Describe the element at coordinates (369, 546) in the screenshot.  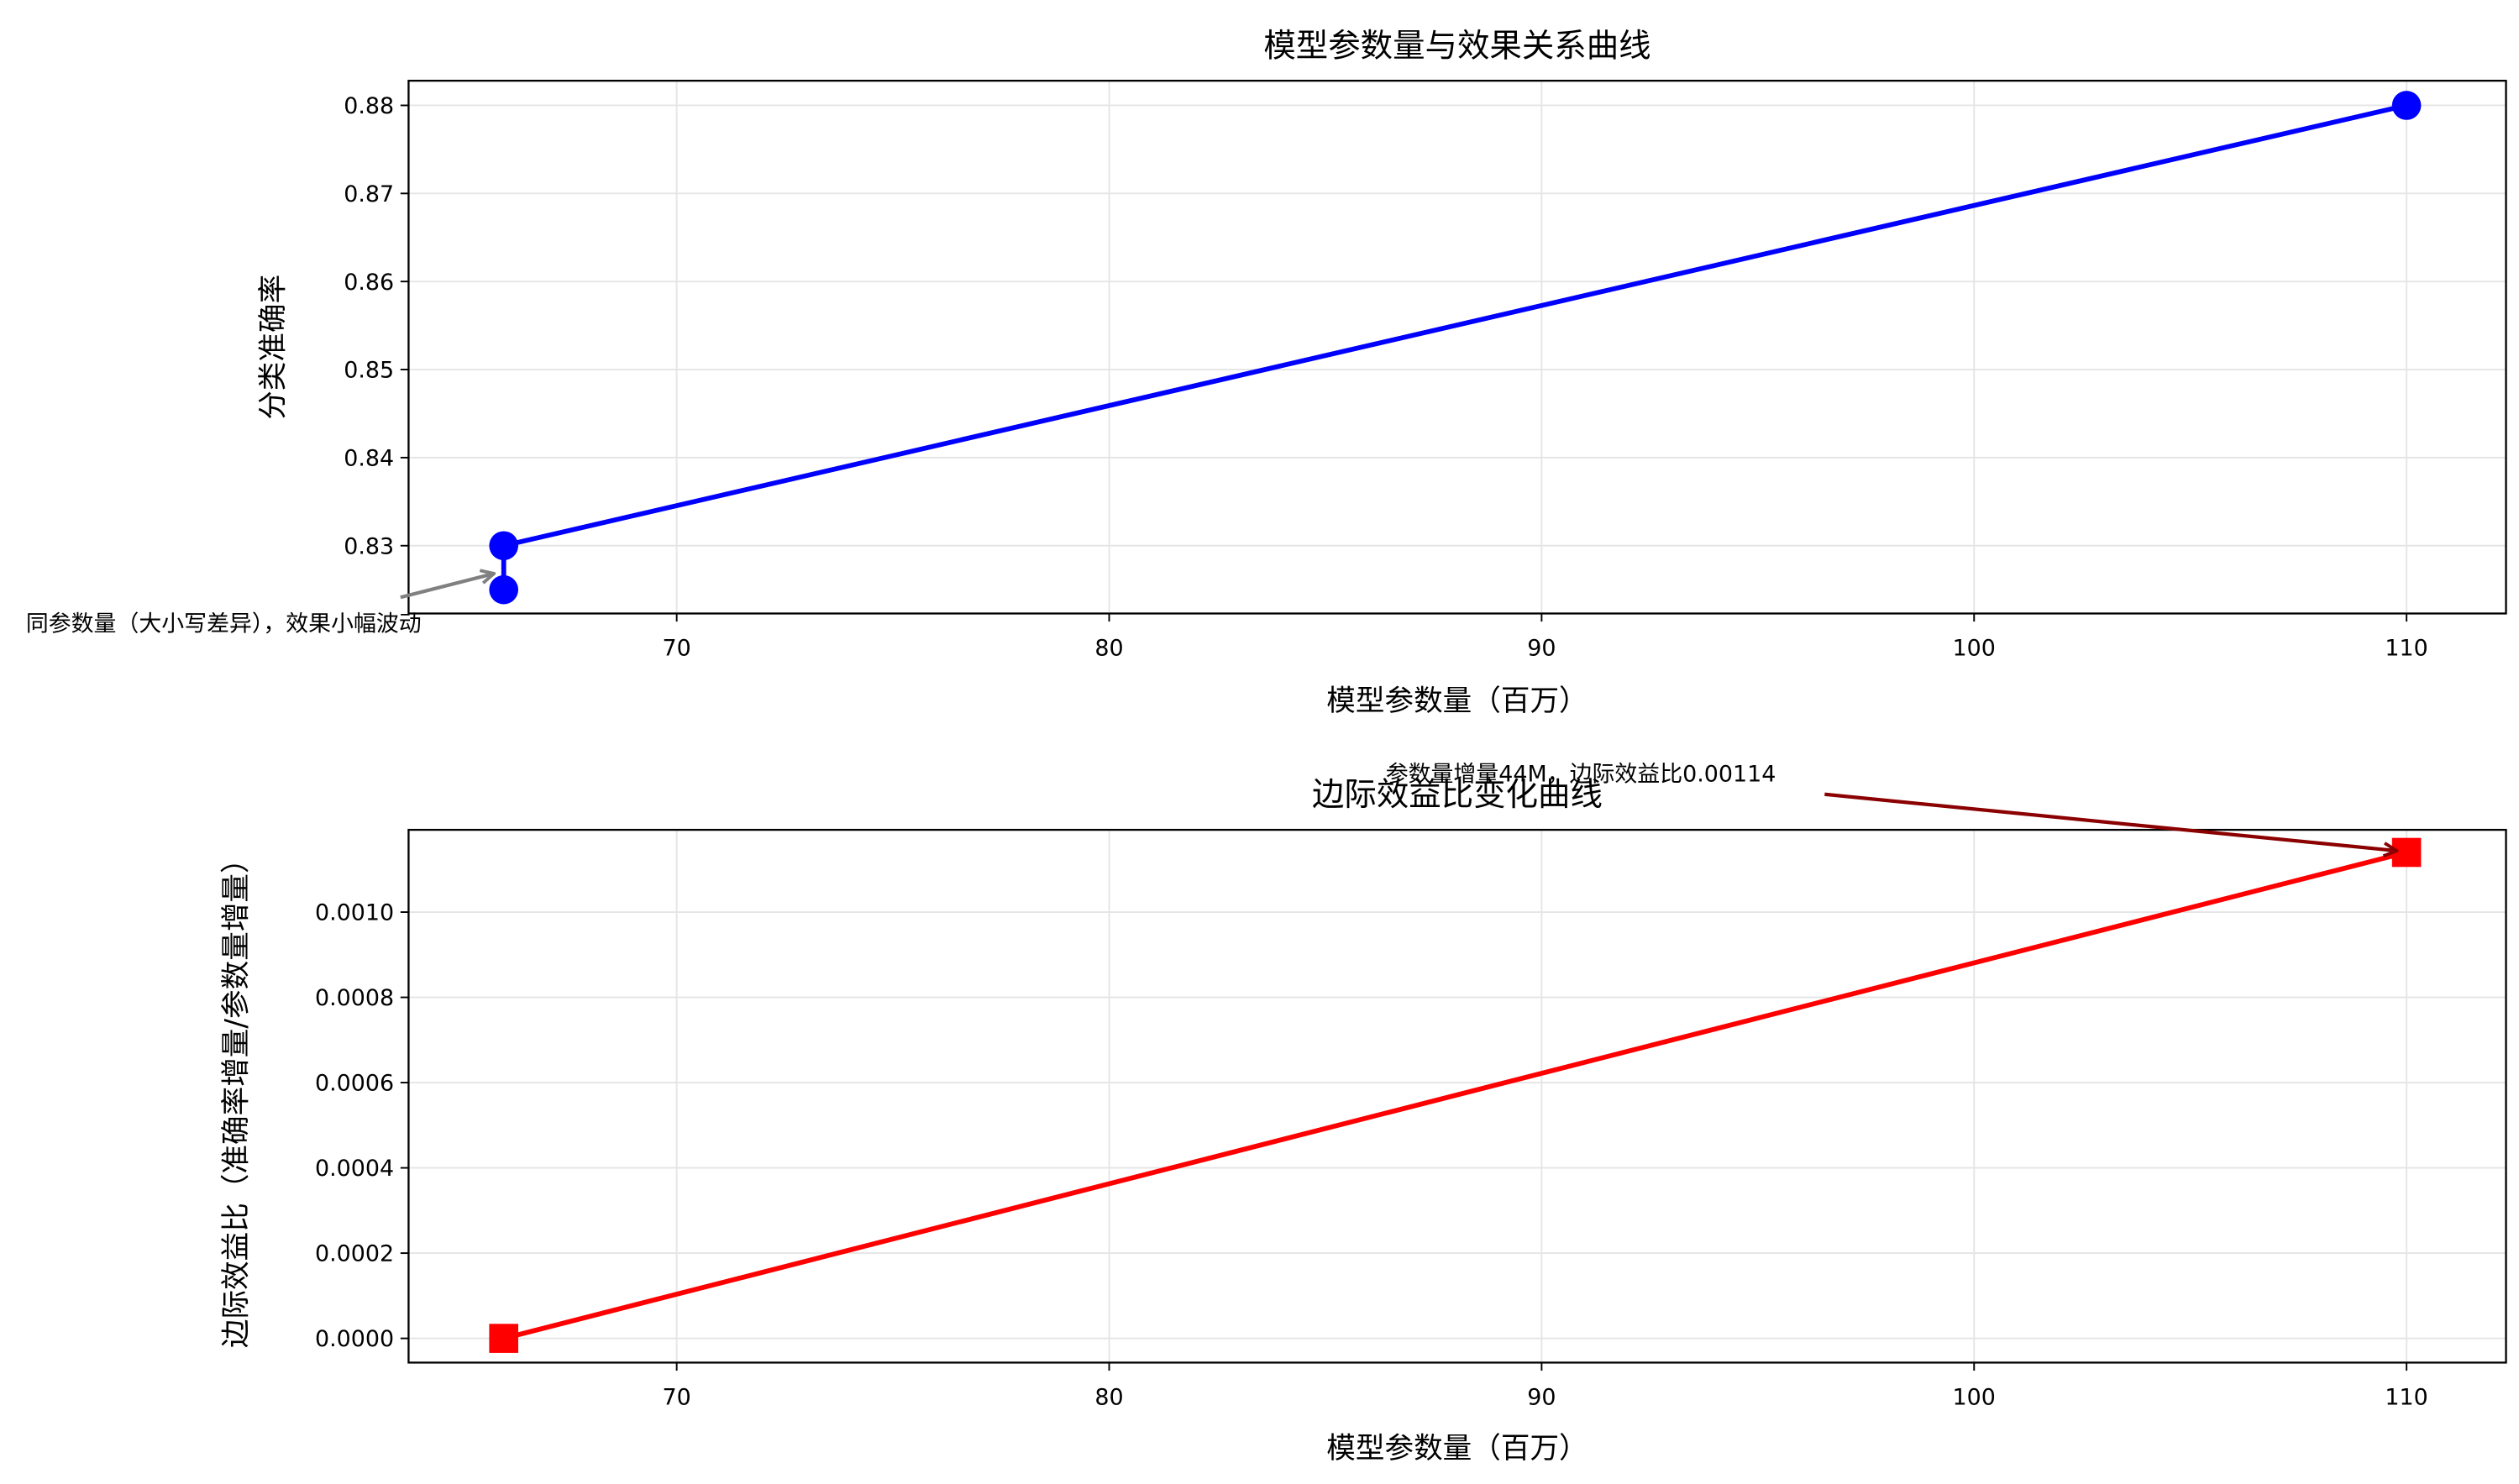
I see `y-tick-label: 0.83` at that location.